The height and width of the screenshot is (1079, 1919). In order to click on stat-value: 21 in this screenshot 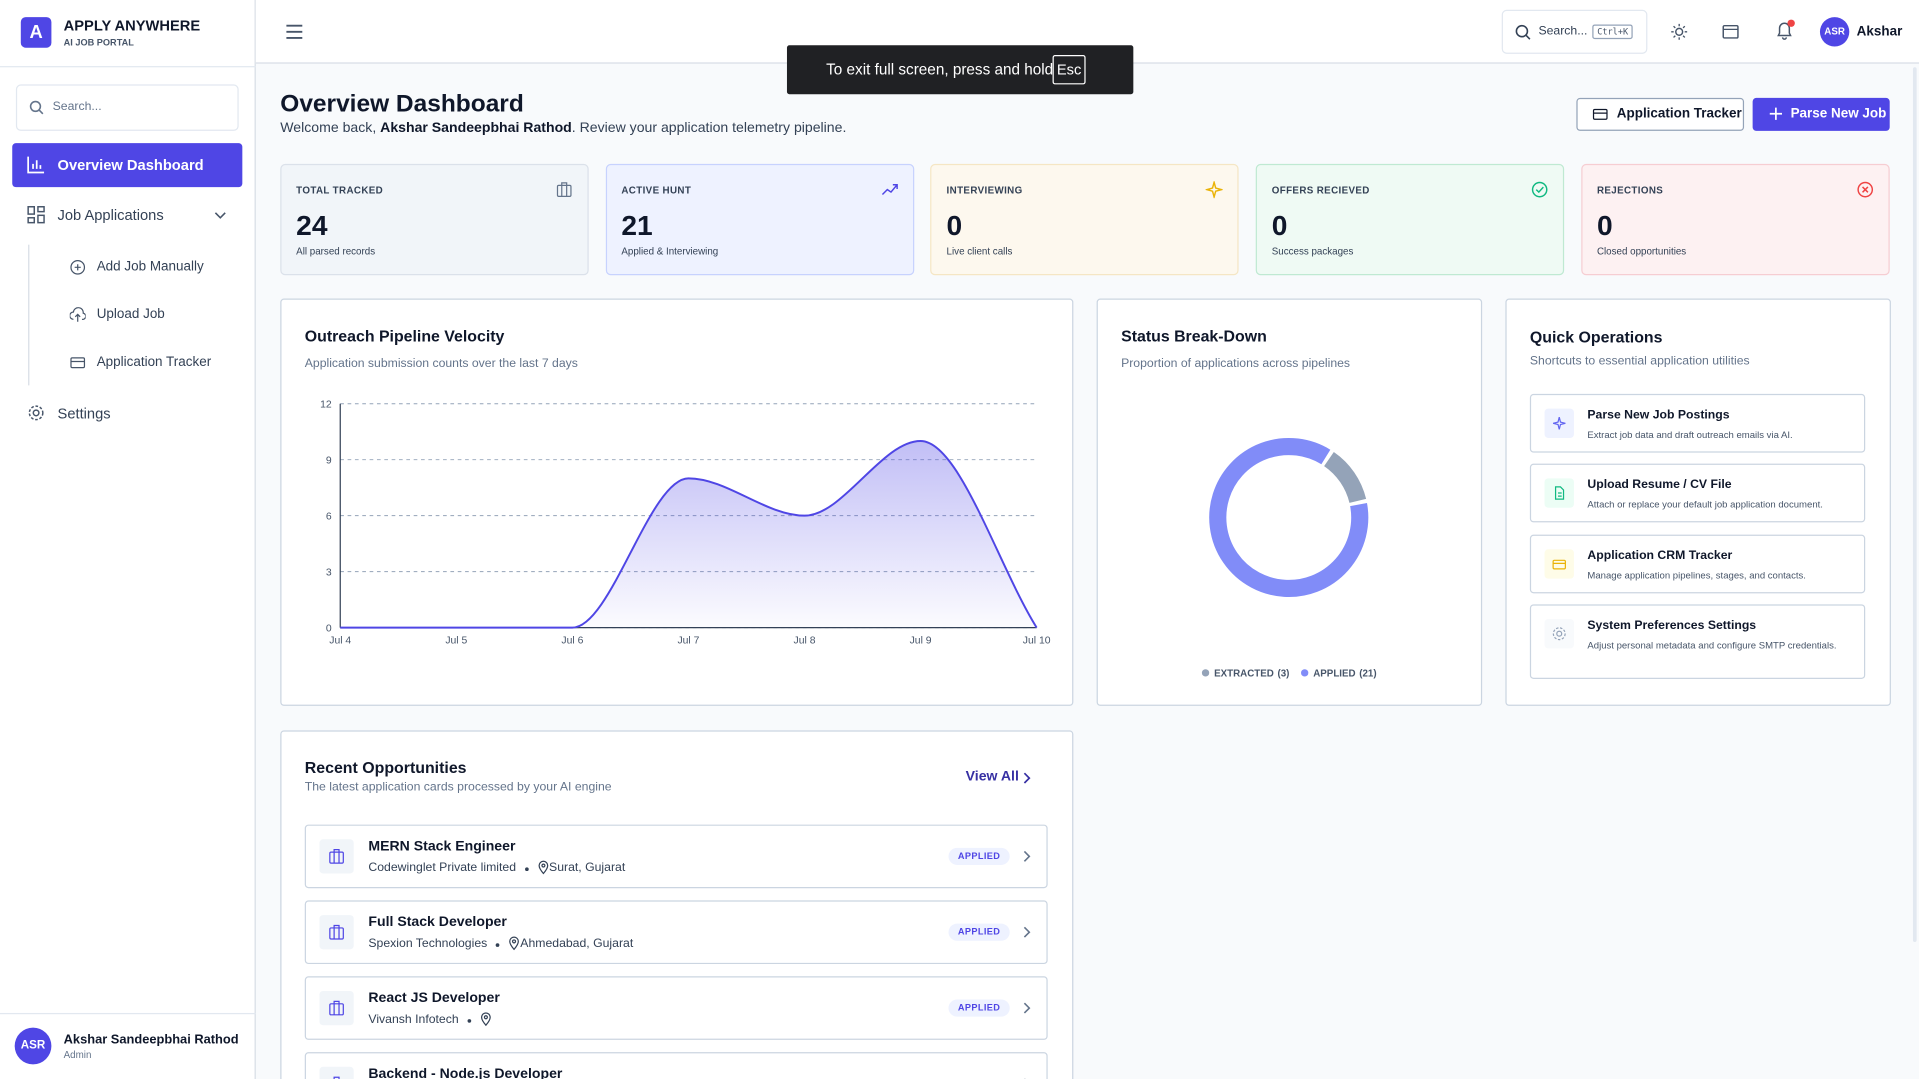, I will do `click(637, 225)`.